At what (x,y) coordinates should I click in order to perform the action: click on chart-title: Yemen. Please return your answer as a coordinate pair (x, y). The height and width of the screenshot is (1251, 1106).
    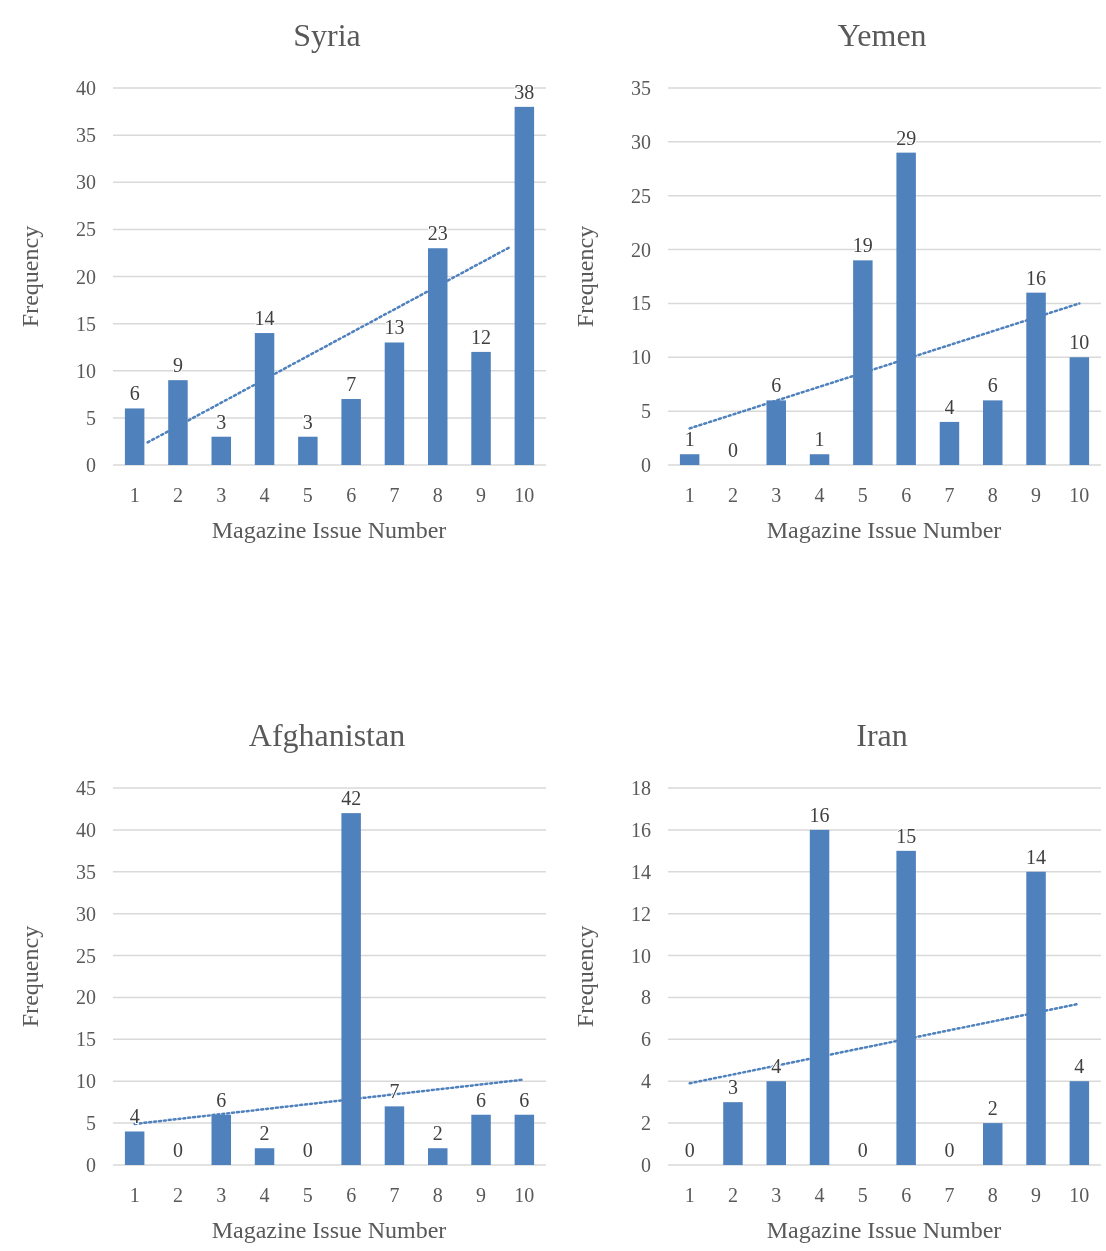
    Looking at the image, I should click on (882, 35).